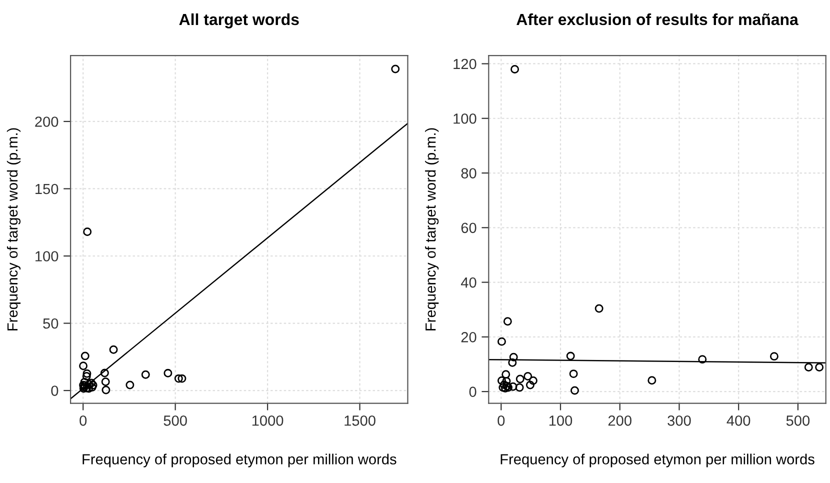  What do you see at coordinates (47, 189) in the screenshot?
I see `y-tick-label: 150` at bounding box center [47, 189].